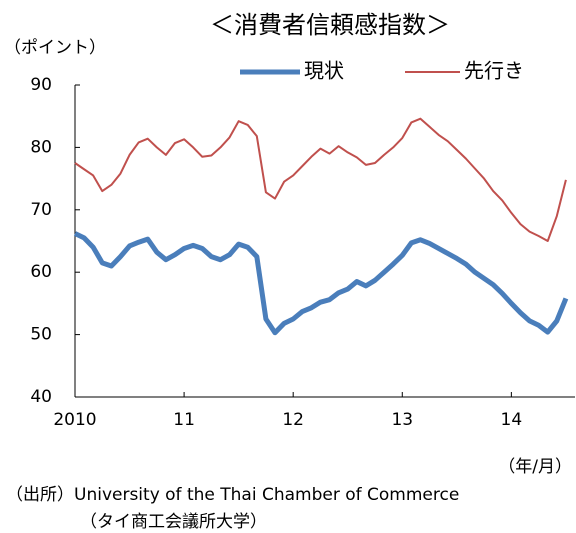 The image size is (576, 533). What do you see at coordinates (535, 467) in the screenshot?
I see `x-axis-label: （年/月）` at bounding box center [535, 467].